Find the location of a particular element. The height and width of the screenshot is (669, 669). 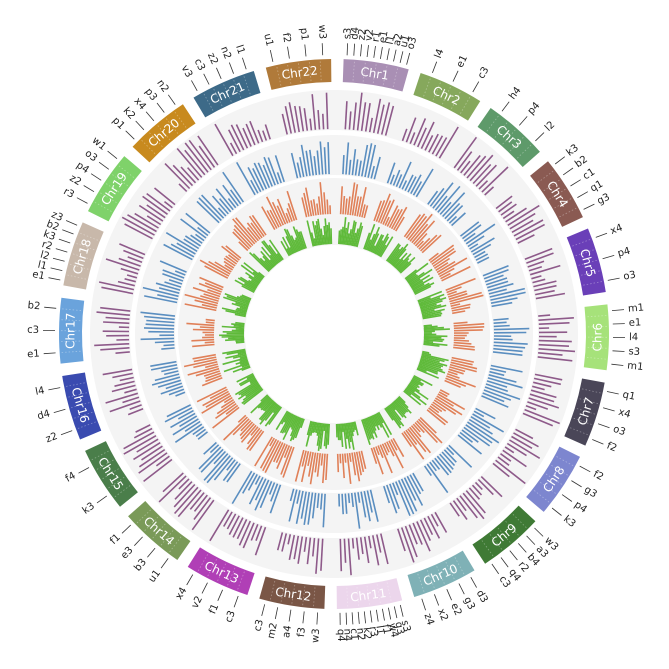

gene-tick-label: z2 is located at coordinates (51, 438).